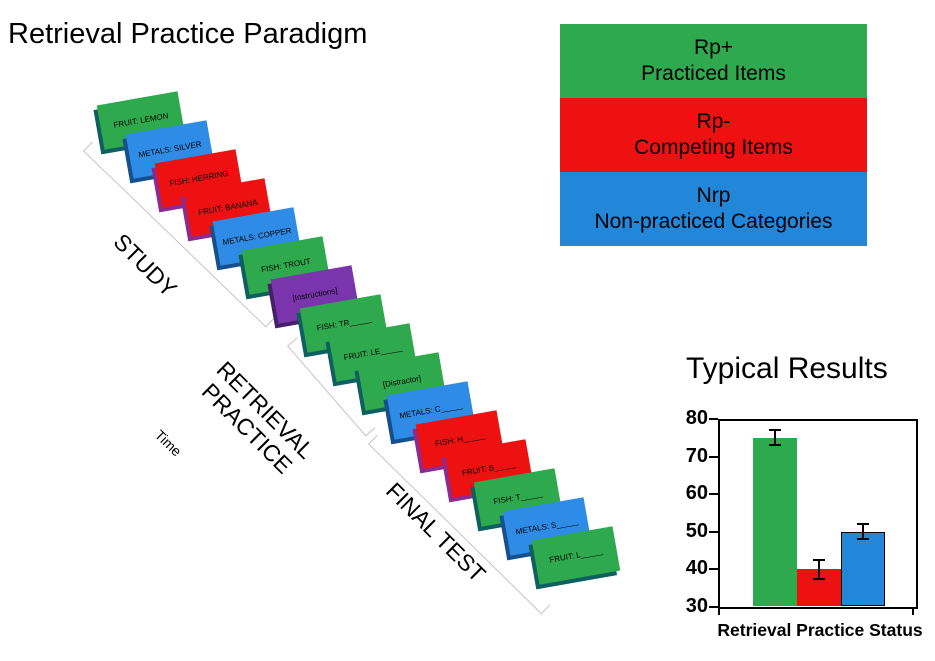  I want to click on y-tick-label-50: 50, so click(696, 530).